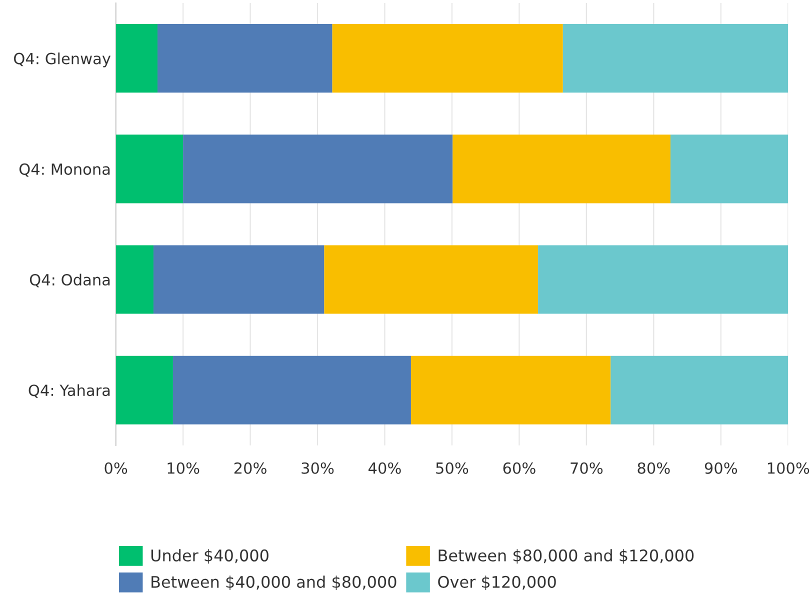  Describe the element at coordinates (70, 281) in the screenshot. I see `y-tick-label: Q4: Odana` at that location.